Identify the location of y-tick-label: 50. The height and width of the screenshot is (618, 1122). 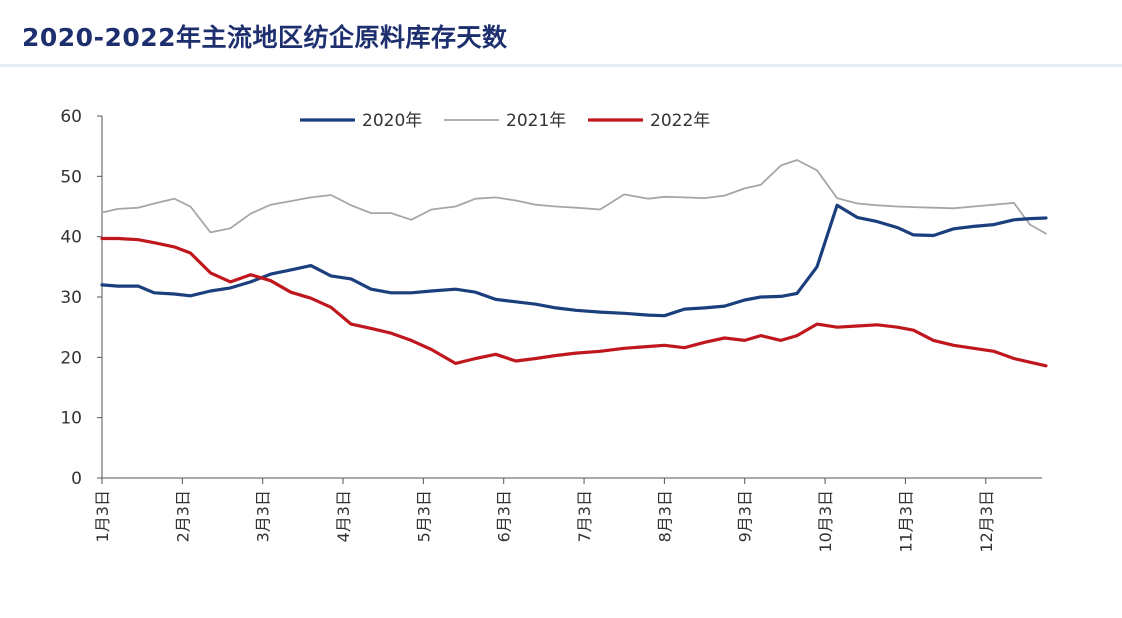
(71, 177).